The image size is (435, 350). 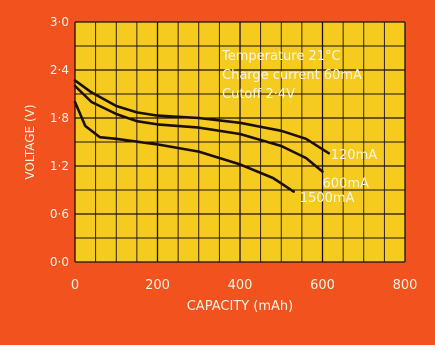 I want to click on y-tick-label: 3·0, so click(x=59, y=22).